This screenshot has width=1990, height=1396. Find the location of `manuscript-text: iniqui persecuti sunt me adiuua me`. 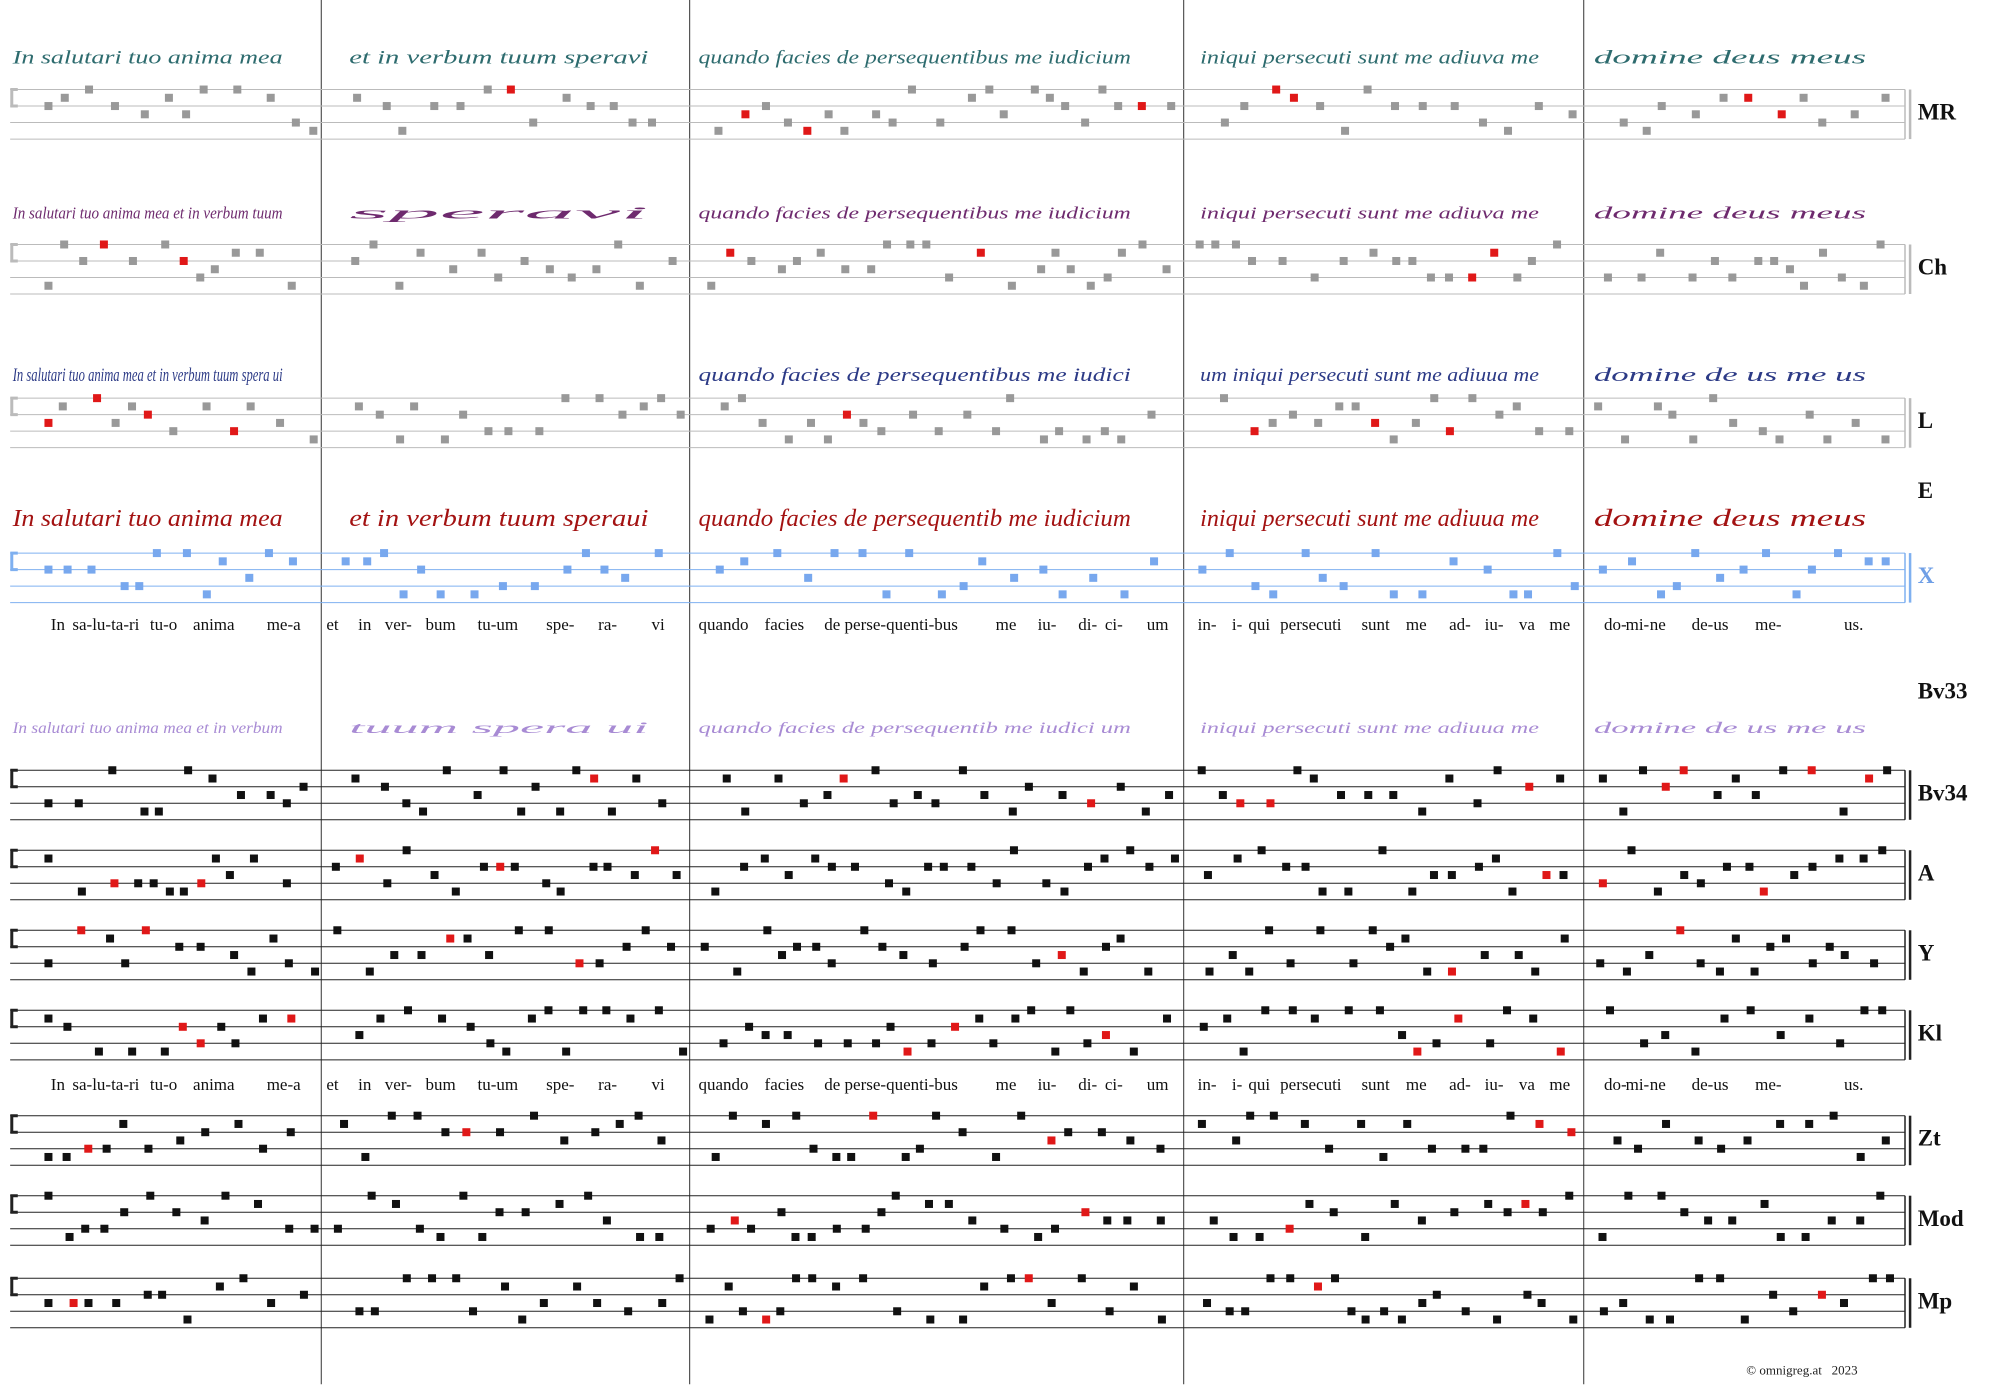

manuscript-text: iniqui persecuti sunt me adiuua me is located at coordinates (1369, 728).